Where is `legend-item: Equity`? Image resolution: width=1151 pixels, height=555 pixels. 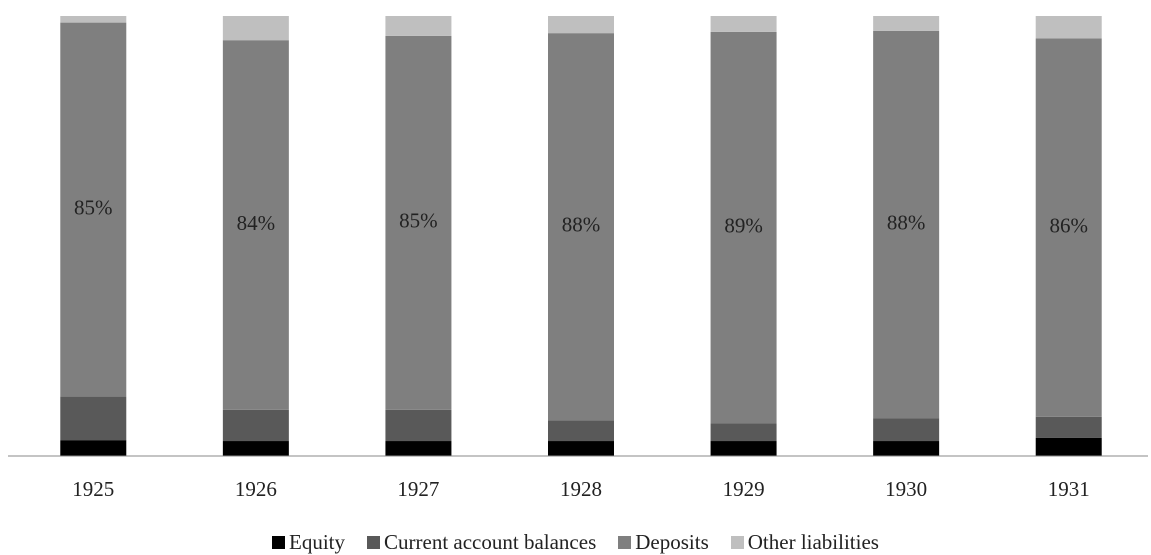 legend-item: Equity is located at coordinates (308, 542).